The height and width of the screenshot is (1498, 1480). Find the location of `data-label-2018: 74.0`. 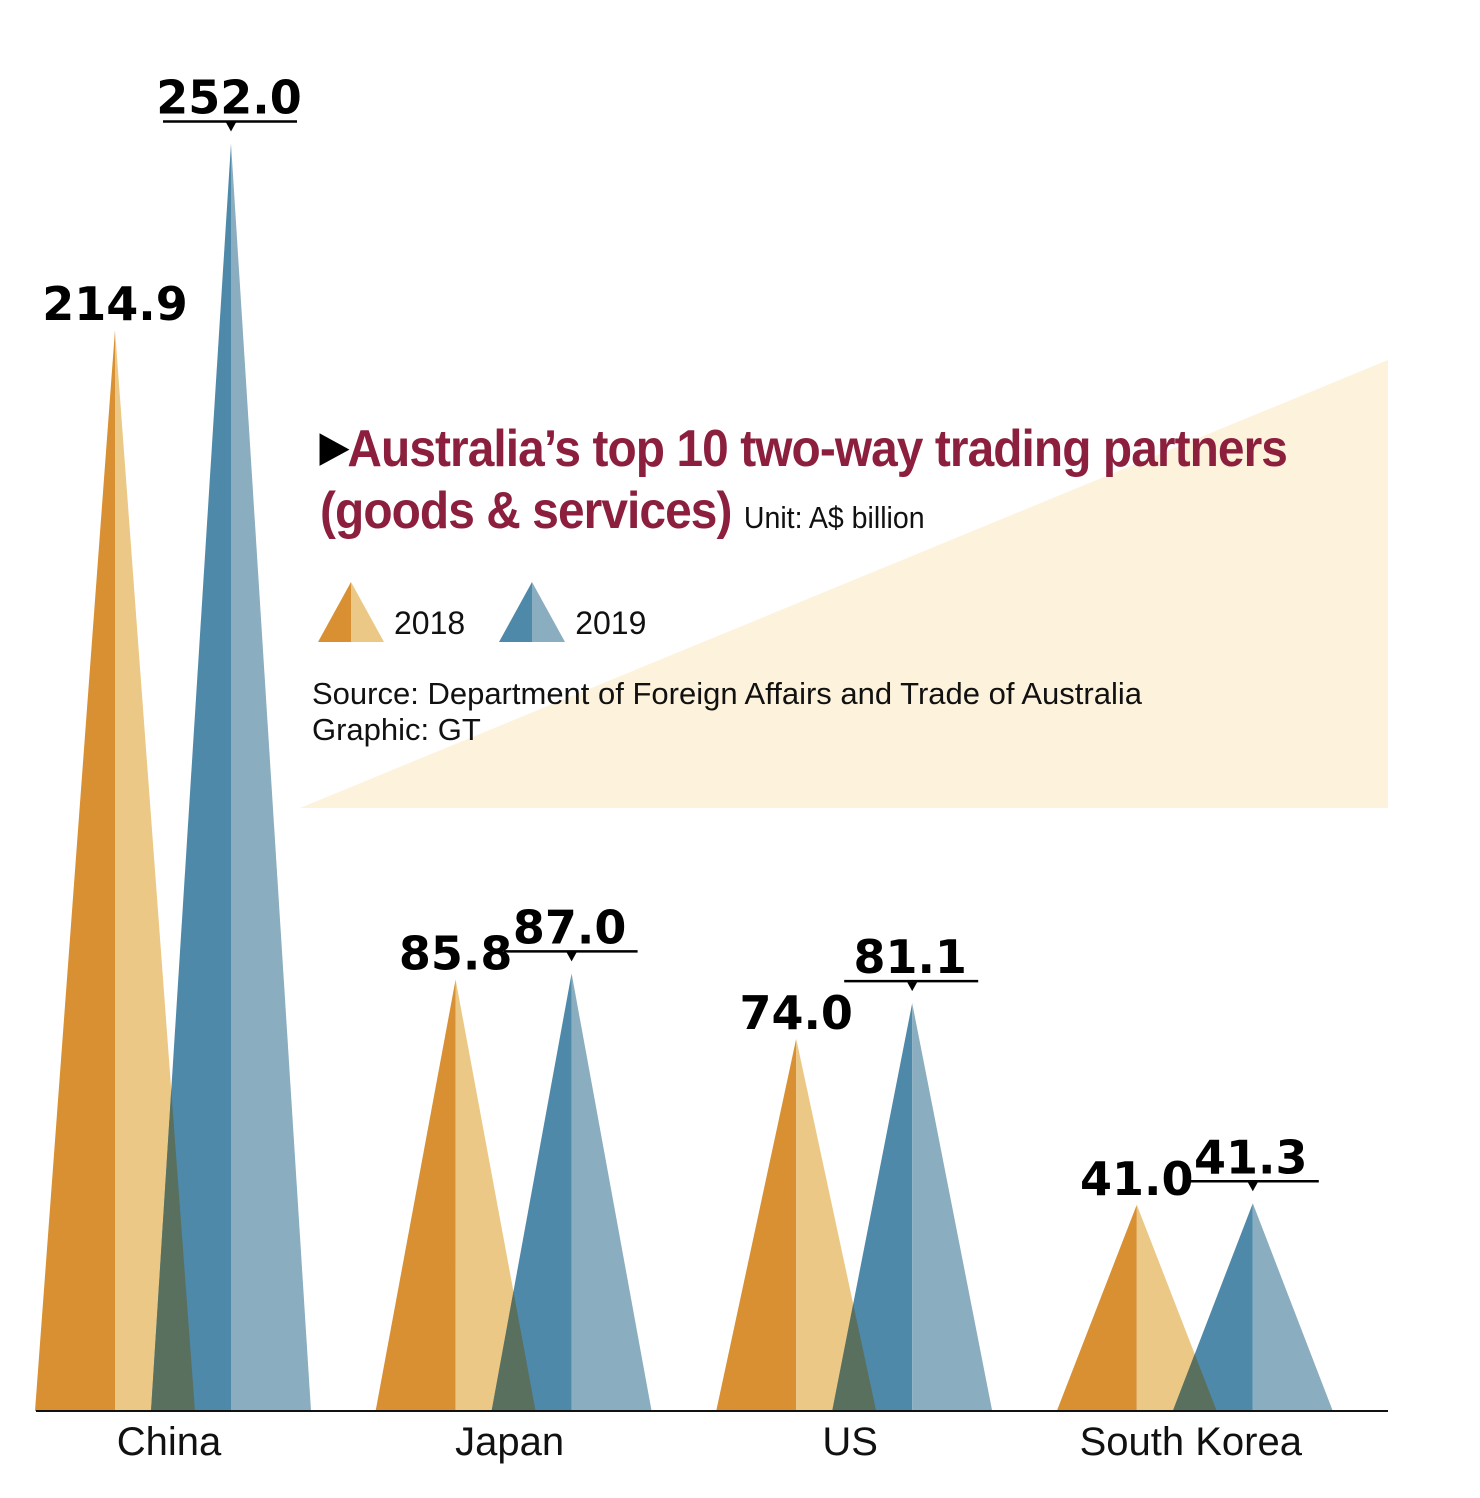

data-label-2018: 74.0 is located at coordinates (796, 1013).